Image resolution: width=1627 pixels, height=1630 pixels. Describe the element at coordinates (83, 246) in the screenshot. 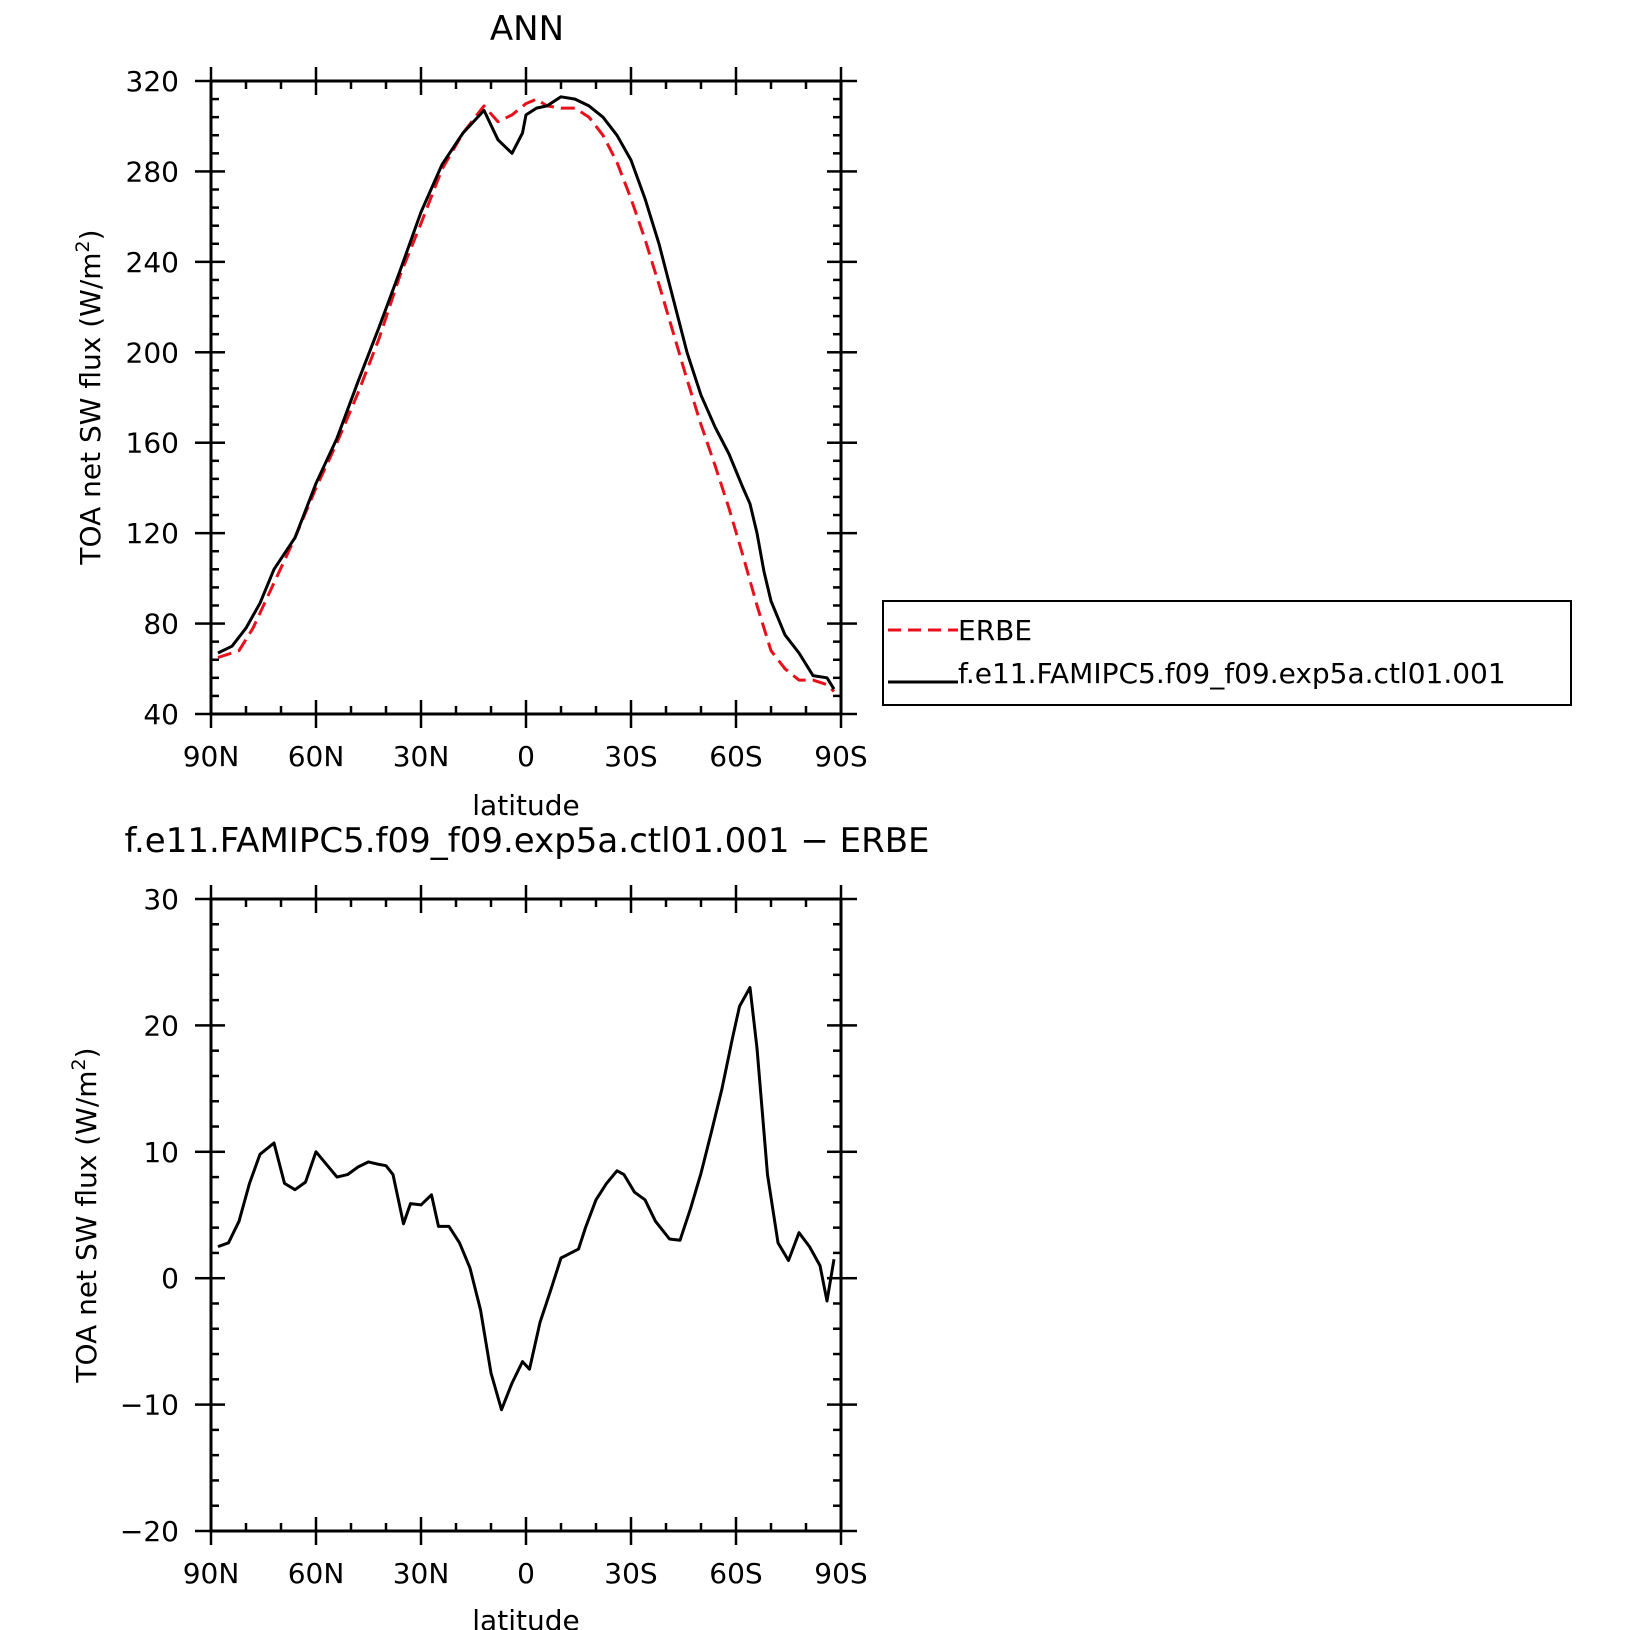

I see `top-y-axis-label-sup: 2` at that location.